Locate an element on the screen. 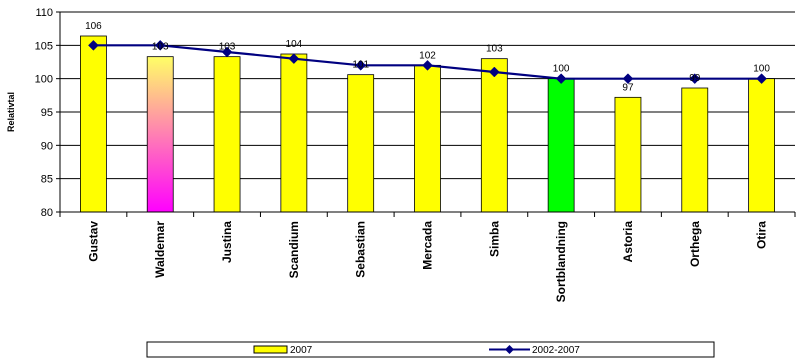 This screenshot has height=364, width=802. data-label: 104 is located at coordinates (294, 44).